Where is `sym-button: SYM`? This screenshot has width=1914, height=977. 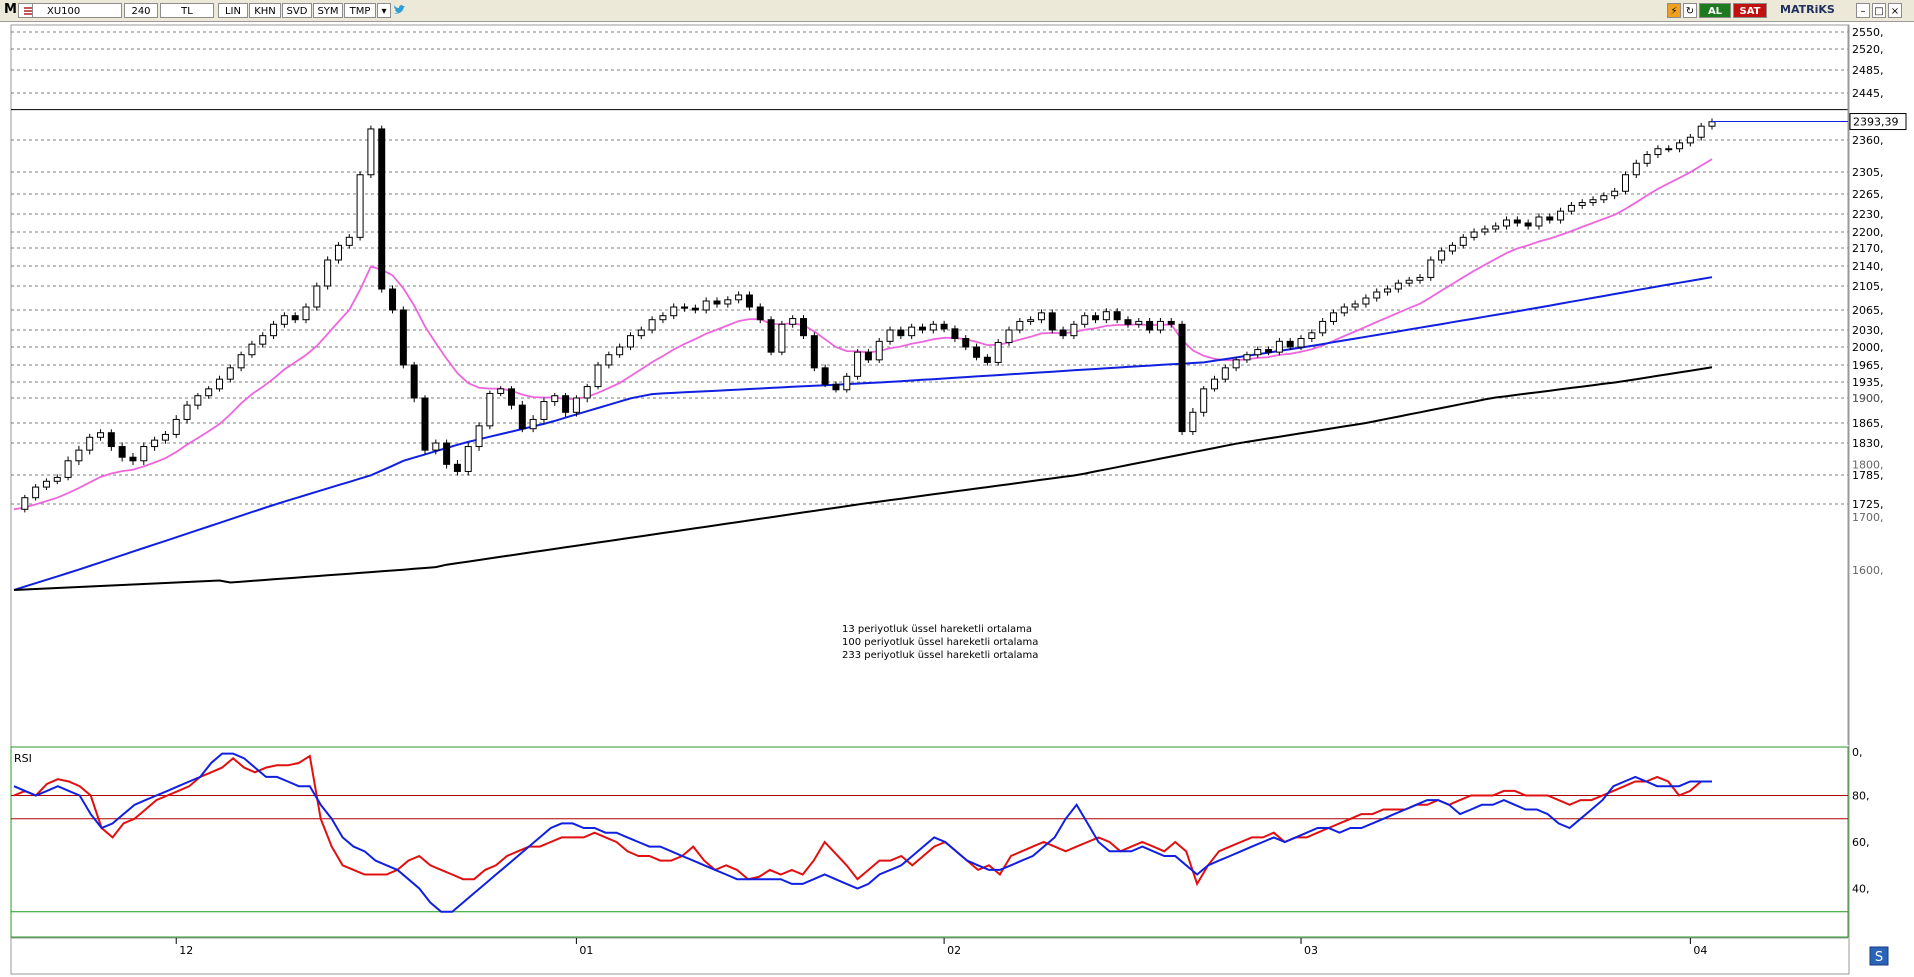
sym-button: SYM is located at coordinates (328, 10).